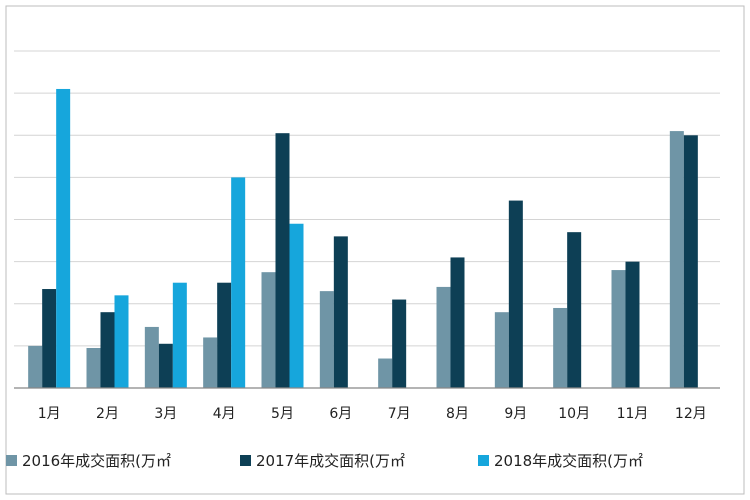 The height and width of the screenshot is (500, 750). I want to click on bar-3-1月, so click(63, 238).